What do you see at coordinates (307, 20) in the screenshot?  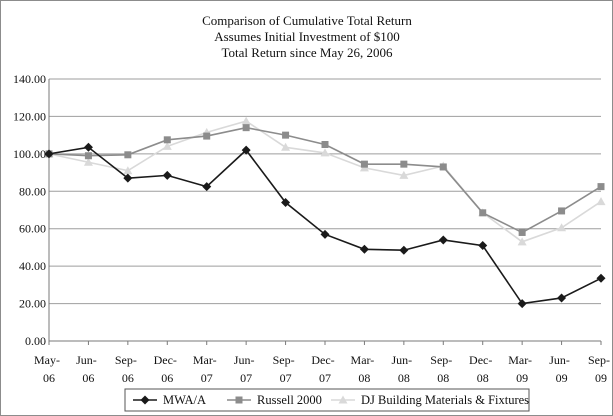 I see `chart-title-line: Comparison of Cumulative Total Return` at bounding box center [307, 20].